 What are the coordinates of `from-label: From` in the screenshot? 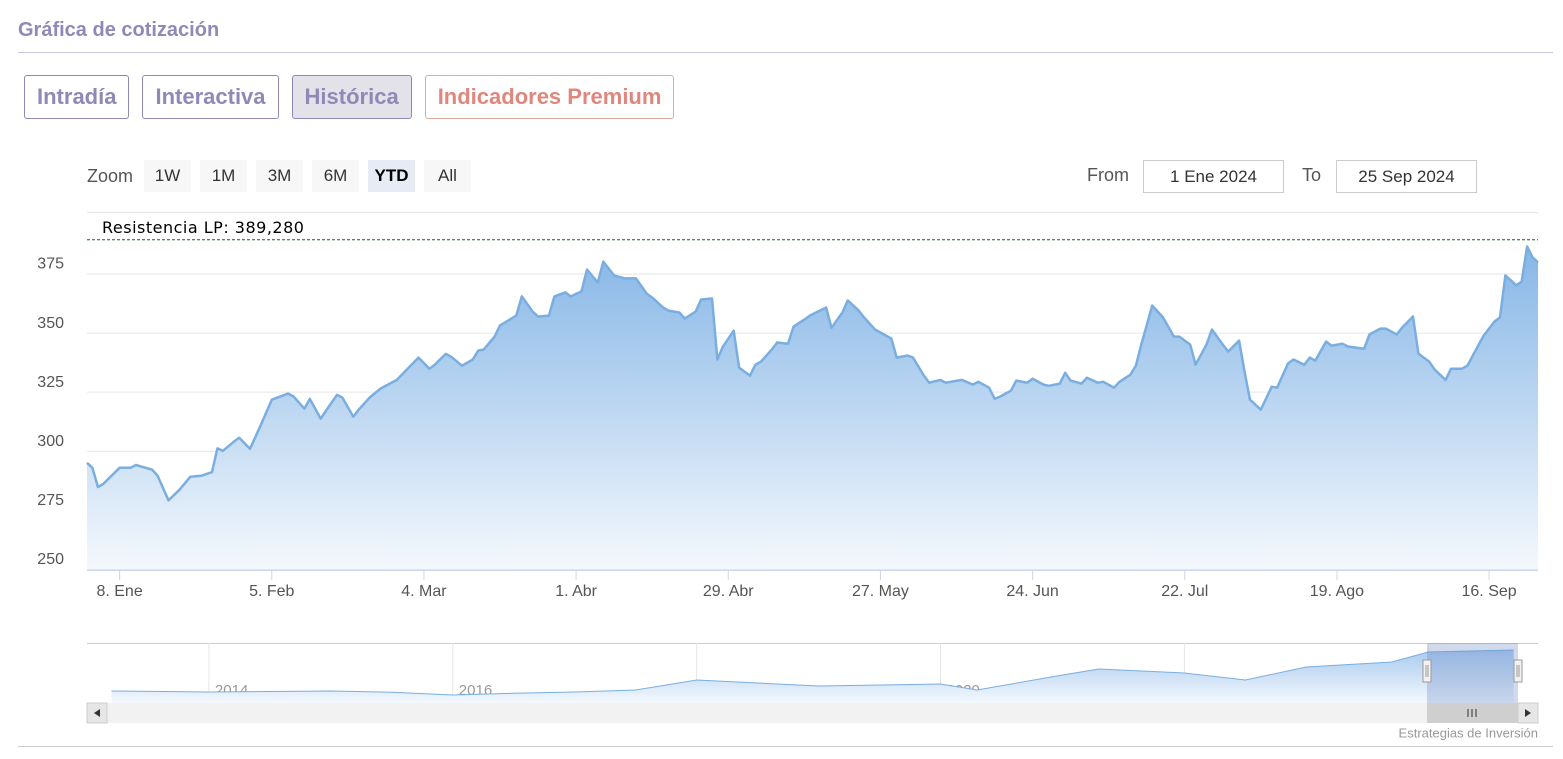 It's located at (1108, 175).